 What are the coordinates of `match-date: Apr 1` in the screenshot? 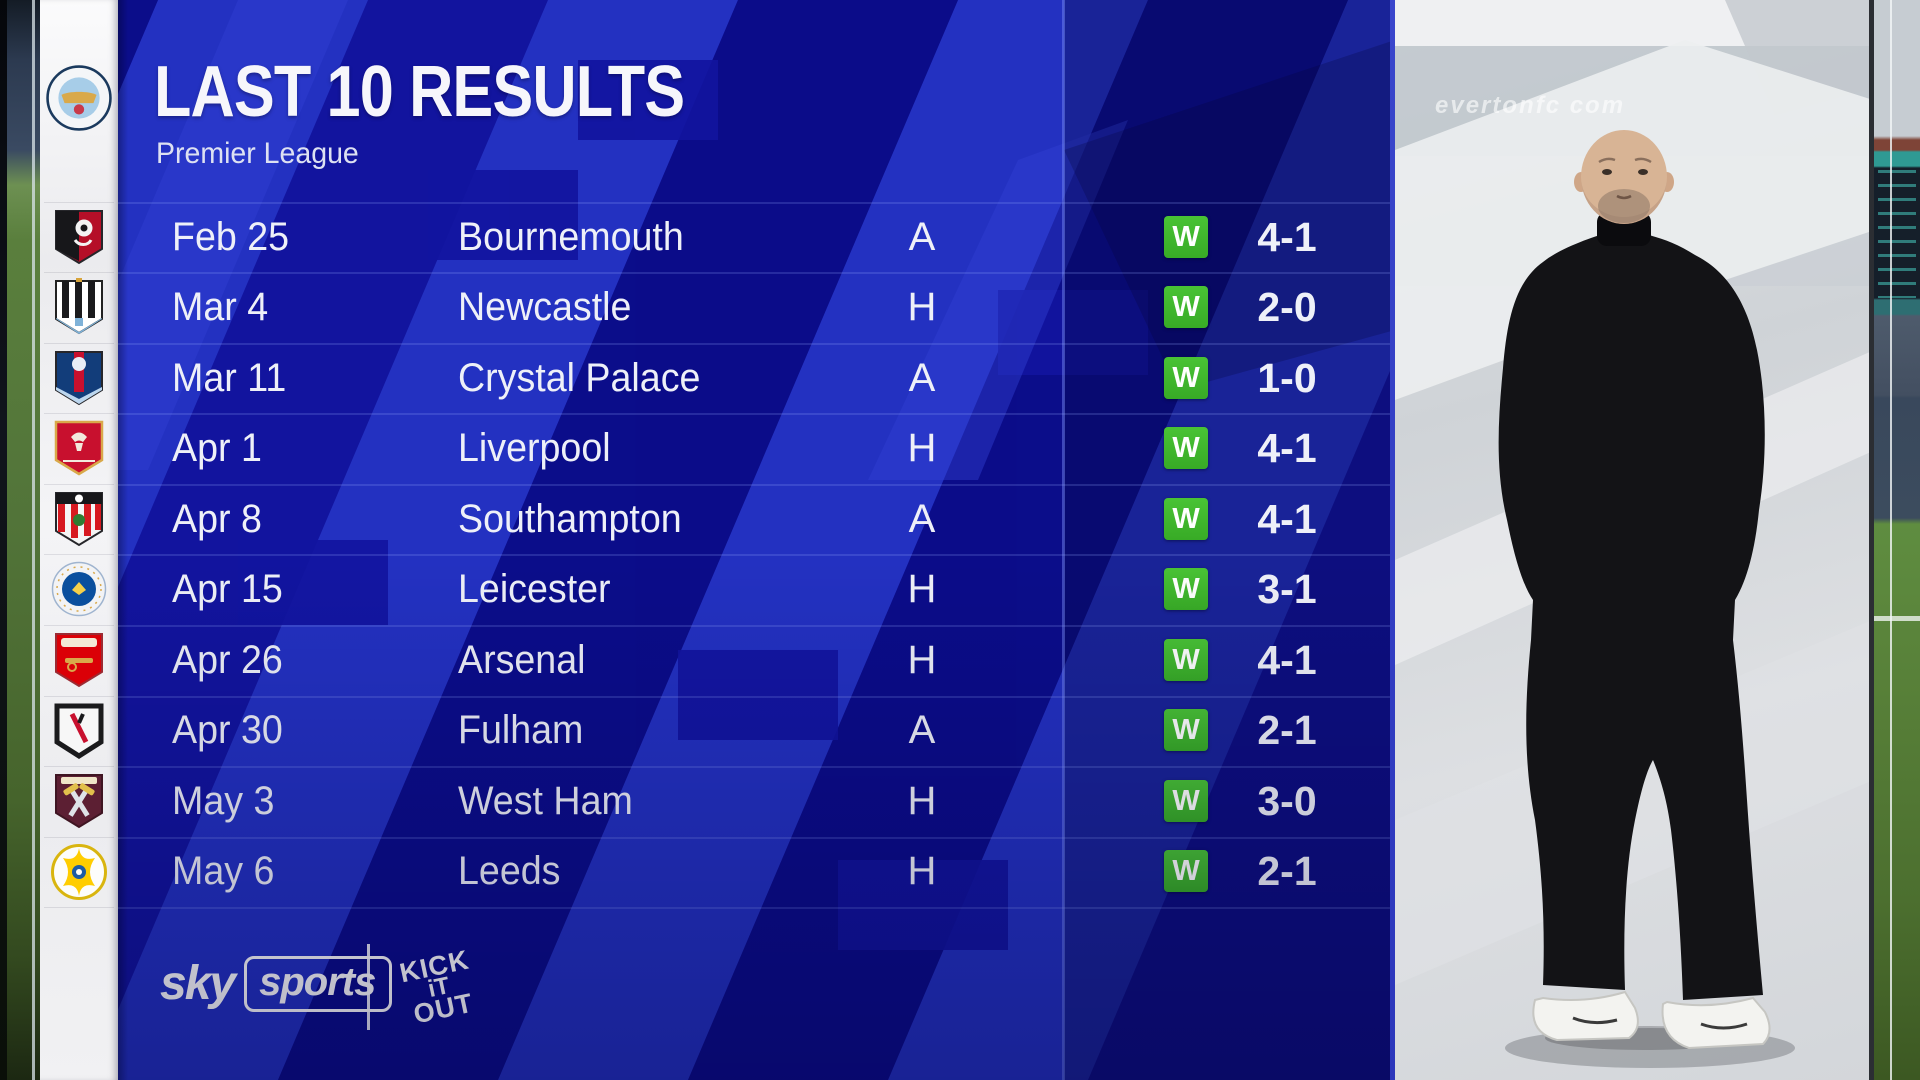 It's located at (217, 448).